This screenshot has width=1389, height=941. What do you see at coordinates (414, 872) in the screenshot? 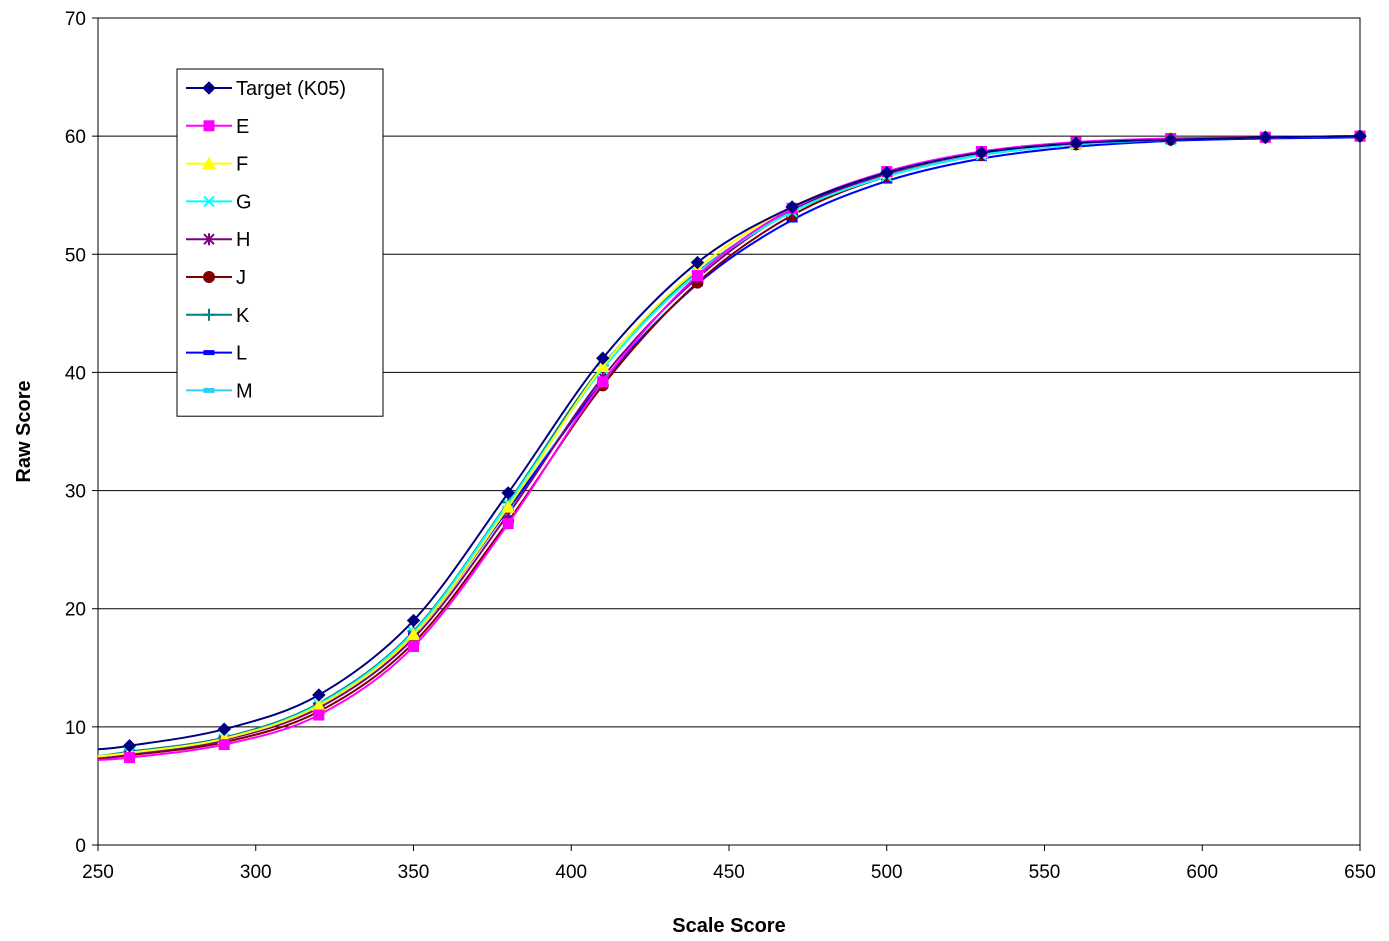
I see `x-tick-label-350: 350` at bounding box center [414, 872].